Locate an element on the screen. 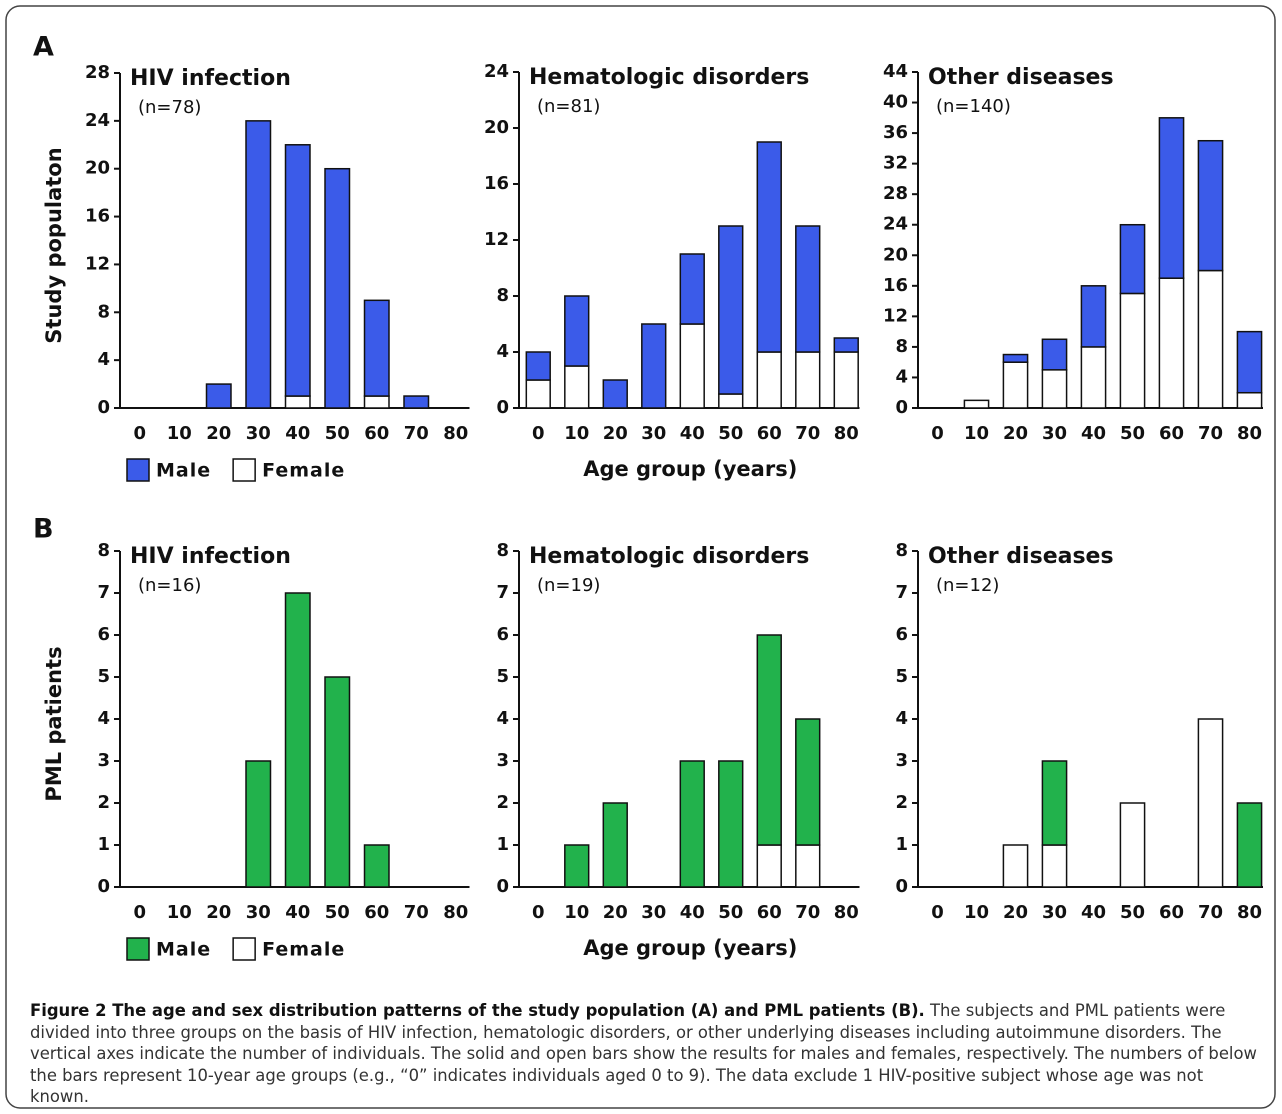 Image resolution: width=1282 pixels, height=1114 pixels. chart-subtitle: (n=78) is located at coordinates (169, 107).